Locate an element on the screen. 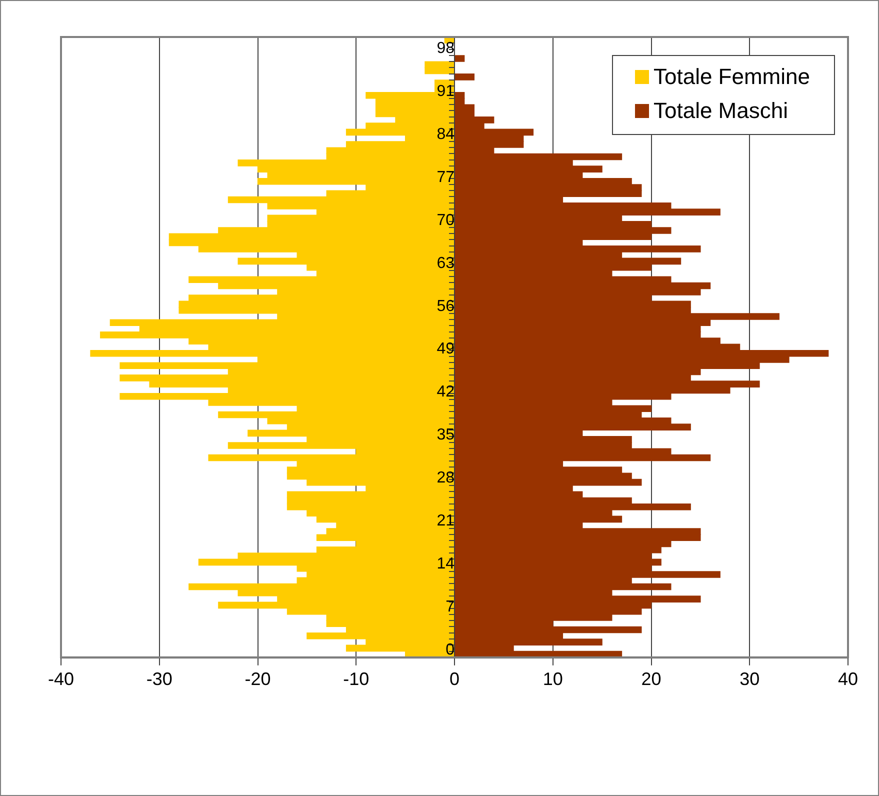 The image size is (879, 796). x-tick-label: 40 is located at coordinates (848, 679).